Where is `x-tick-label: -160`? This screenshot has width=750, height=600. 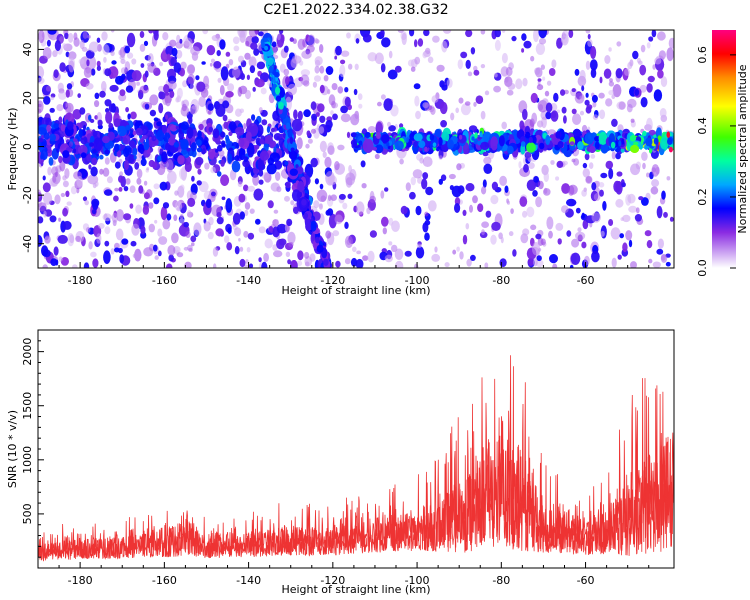 x-tick-label: -160 is located at coordinates (164, 280).